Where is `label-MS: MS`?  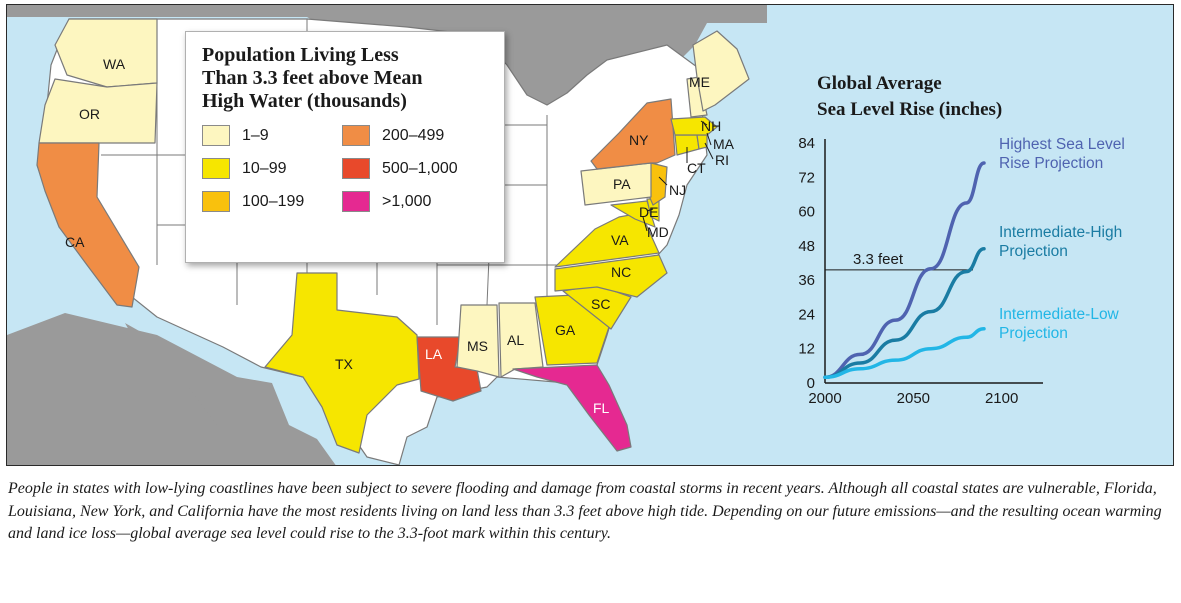 label-MS: MS is located at coordinates (477, 346).